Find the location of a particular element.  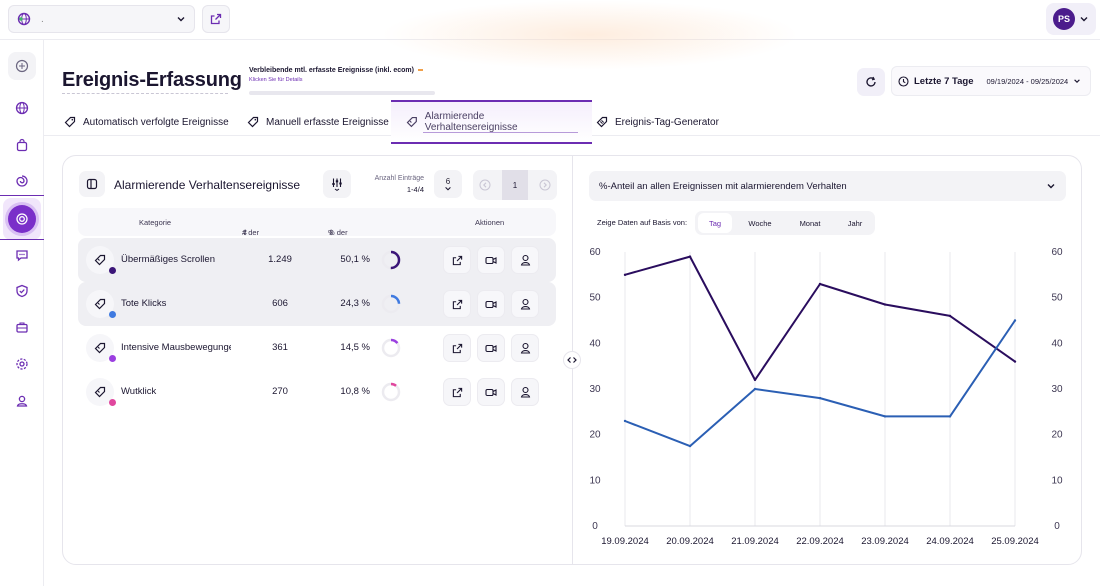

date-range-picker: Letzte 7 Tage 09/19/2024 - 09/25/2024 is located at coordinates (991, 81).